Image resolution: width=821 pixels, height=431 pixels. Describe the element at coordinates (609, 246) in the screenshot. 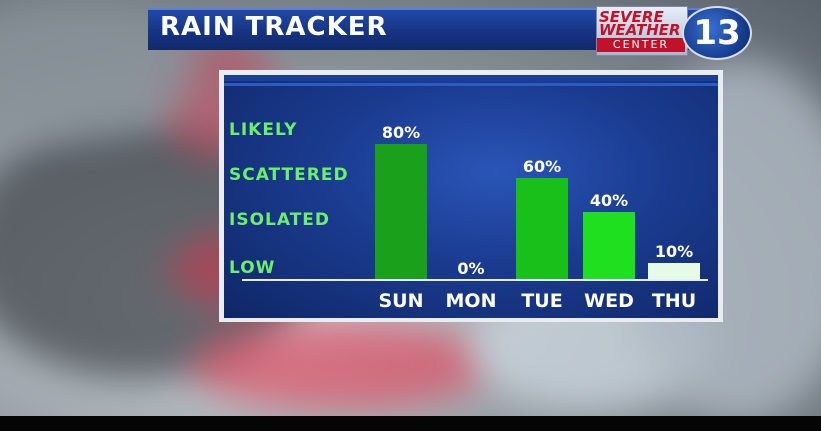

I see `bar-wed` at that location.